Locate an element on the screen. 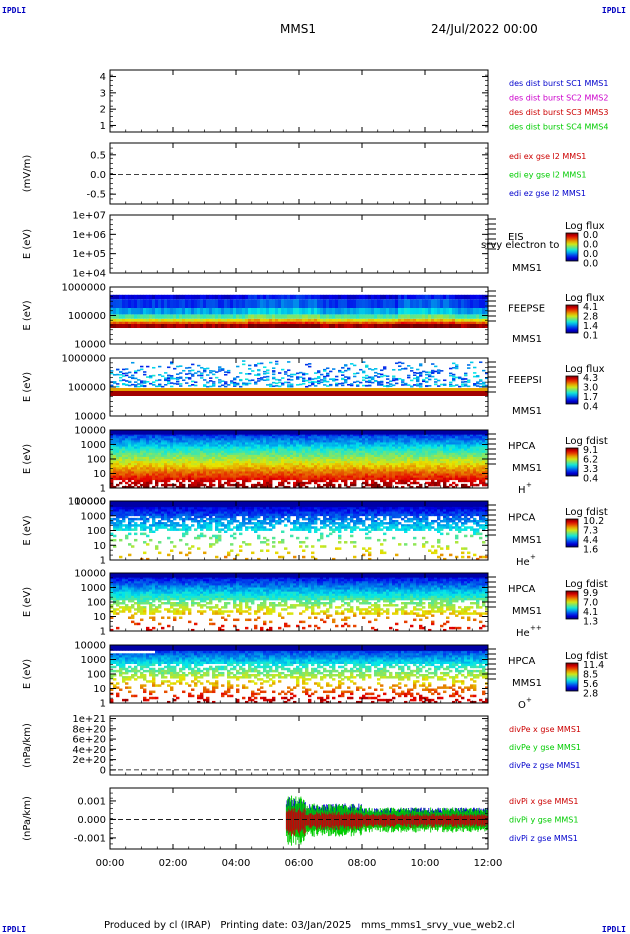 This screenshot has width=630, height=934. x-tick-label: 04:00 is located at coordinates (236, 863).